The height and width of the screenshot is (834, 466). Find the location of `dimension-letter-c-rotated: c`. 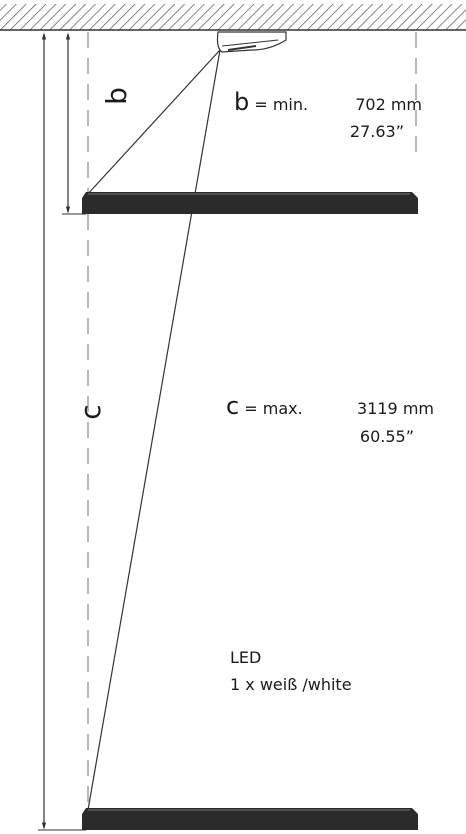

dimension-letter-c-rotated: c is located at coordinates (90, 411).